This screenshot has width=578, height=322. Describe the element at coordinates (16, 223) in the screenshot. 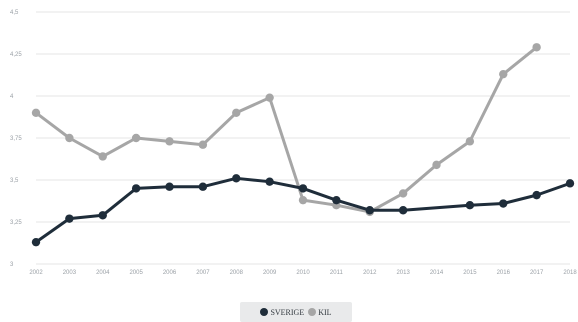

I see `y-tick-label: 3,25` at that location.